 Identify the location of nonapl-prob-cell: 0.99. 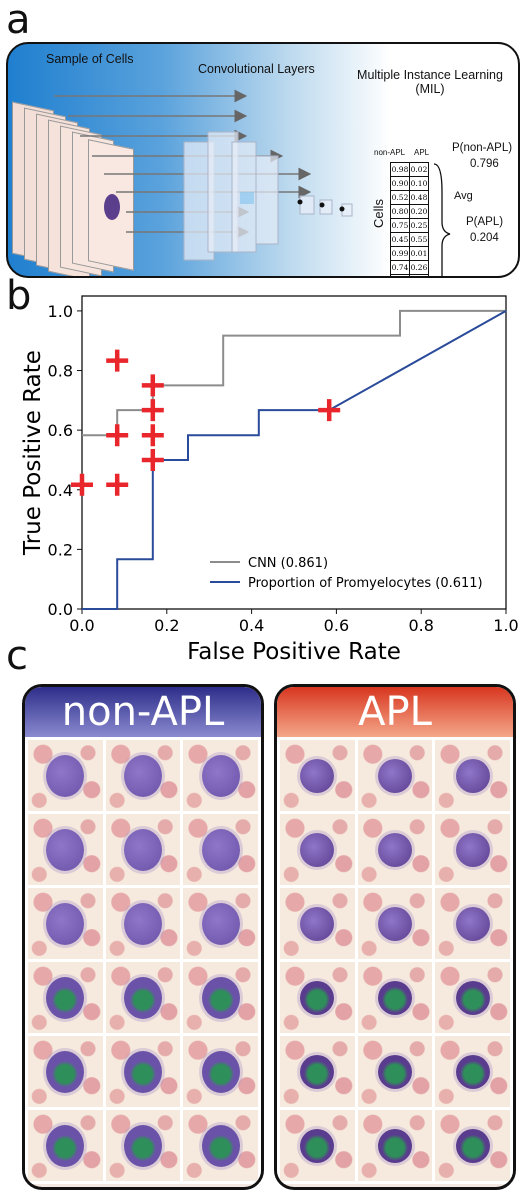
(400, 253).